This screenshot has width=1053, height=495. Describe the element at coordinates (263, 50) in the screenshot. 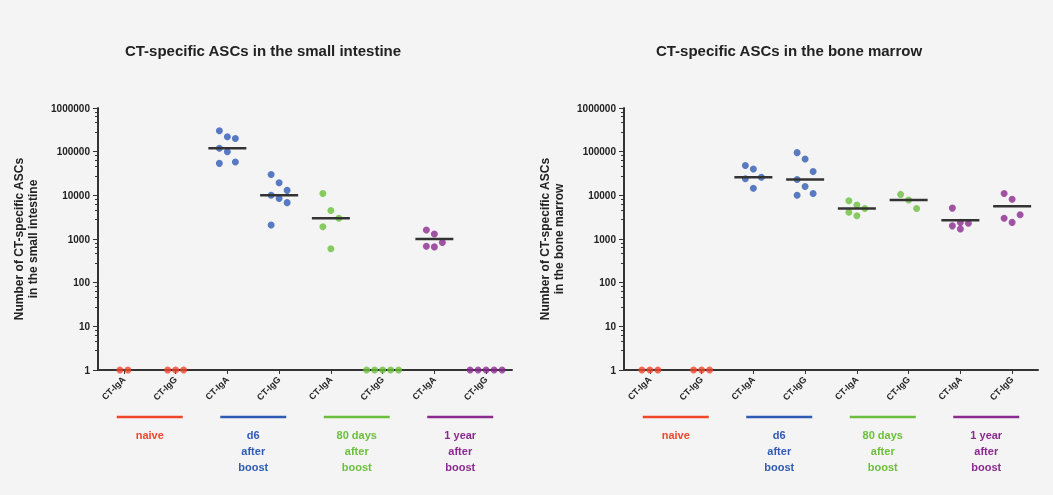

I see `chart-title: CT-specific ASCs in the small intestine` at that location.